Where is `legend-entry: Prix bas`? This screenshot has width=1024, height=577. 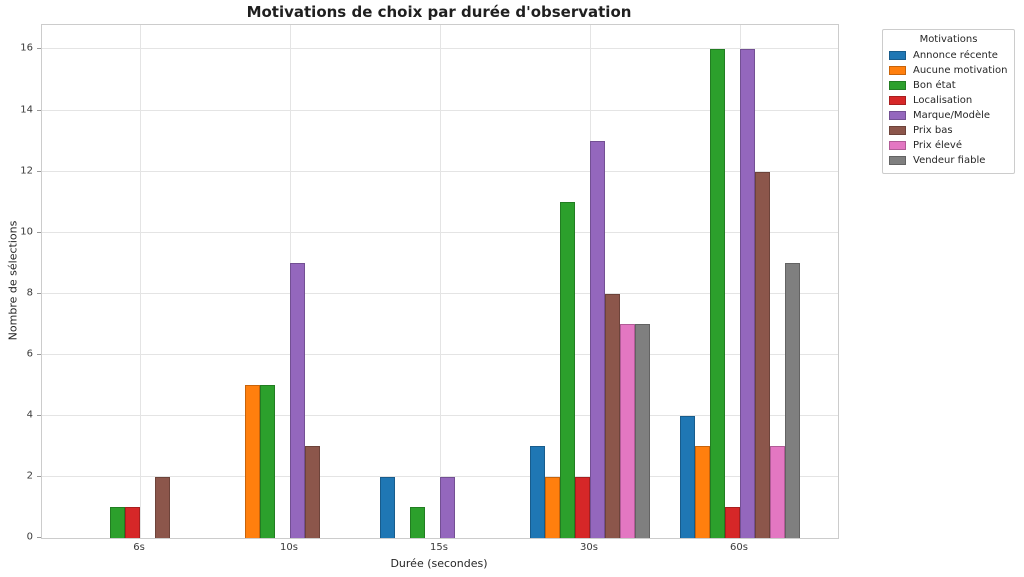
legend-entry: Prix bas is located at coordinates (948, 130).